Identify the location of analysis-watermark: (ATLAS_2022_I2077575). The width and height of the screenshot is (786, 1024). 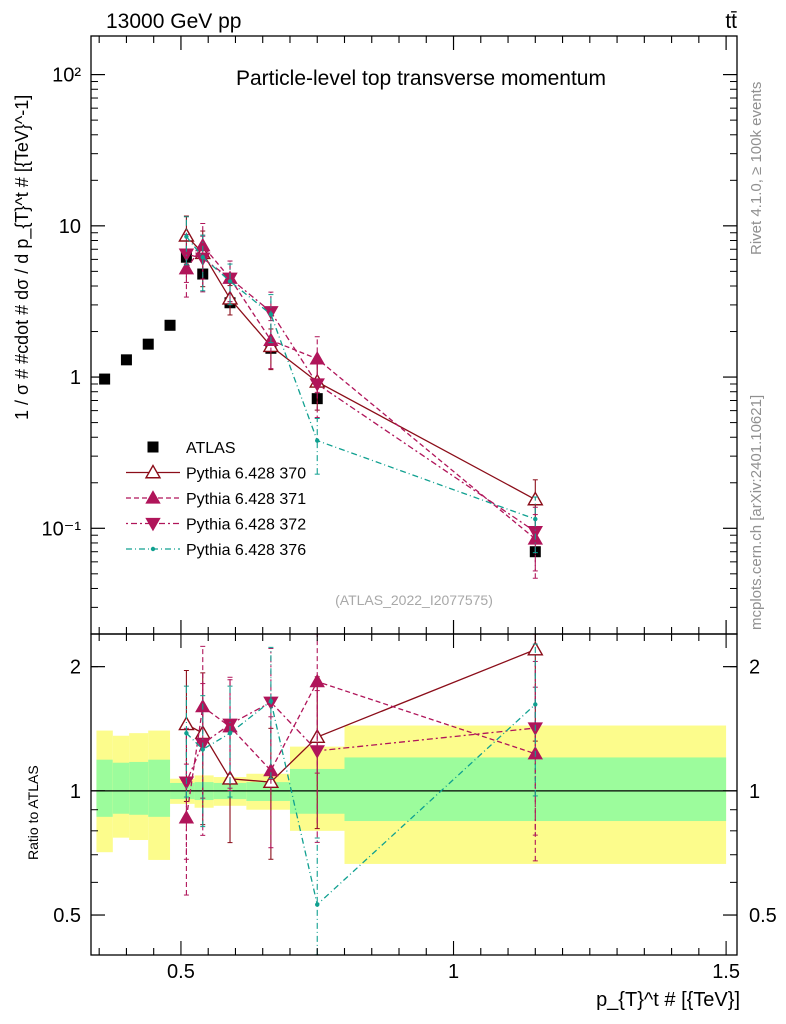
(414, 600).